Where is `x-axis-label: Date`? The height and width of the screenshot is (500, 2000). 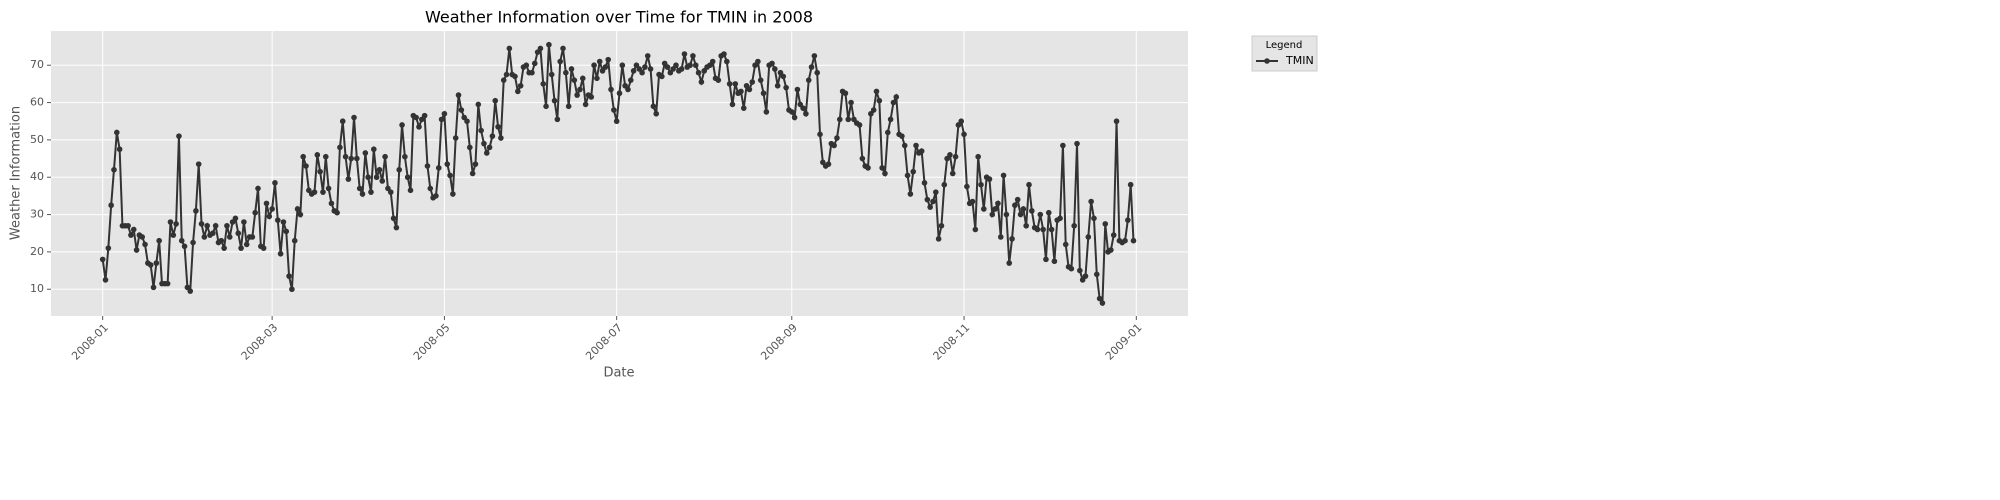
x-axis-label: Date is located at coordinates (618, 373).